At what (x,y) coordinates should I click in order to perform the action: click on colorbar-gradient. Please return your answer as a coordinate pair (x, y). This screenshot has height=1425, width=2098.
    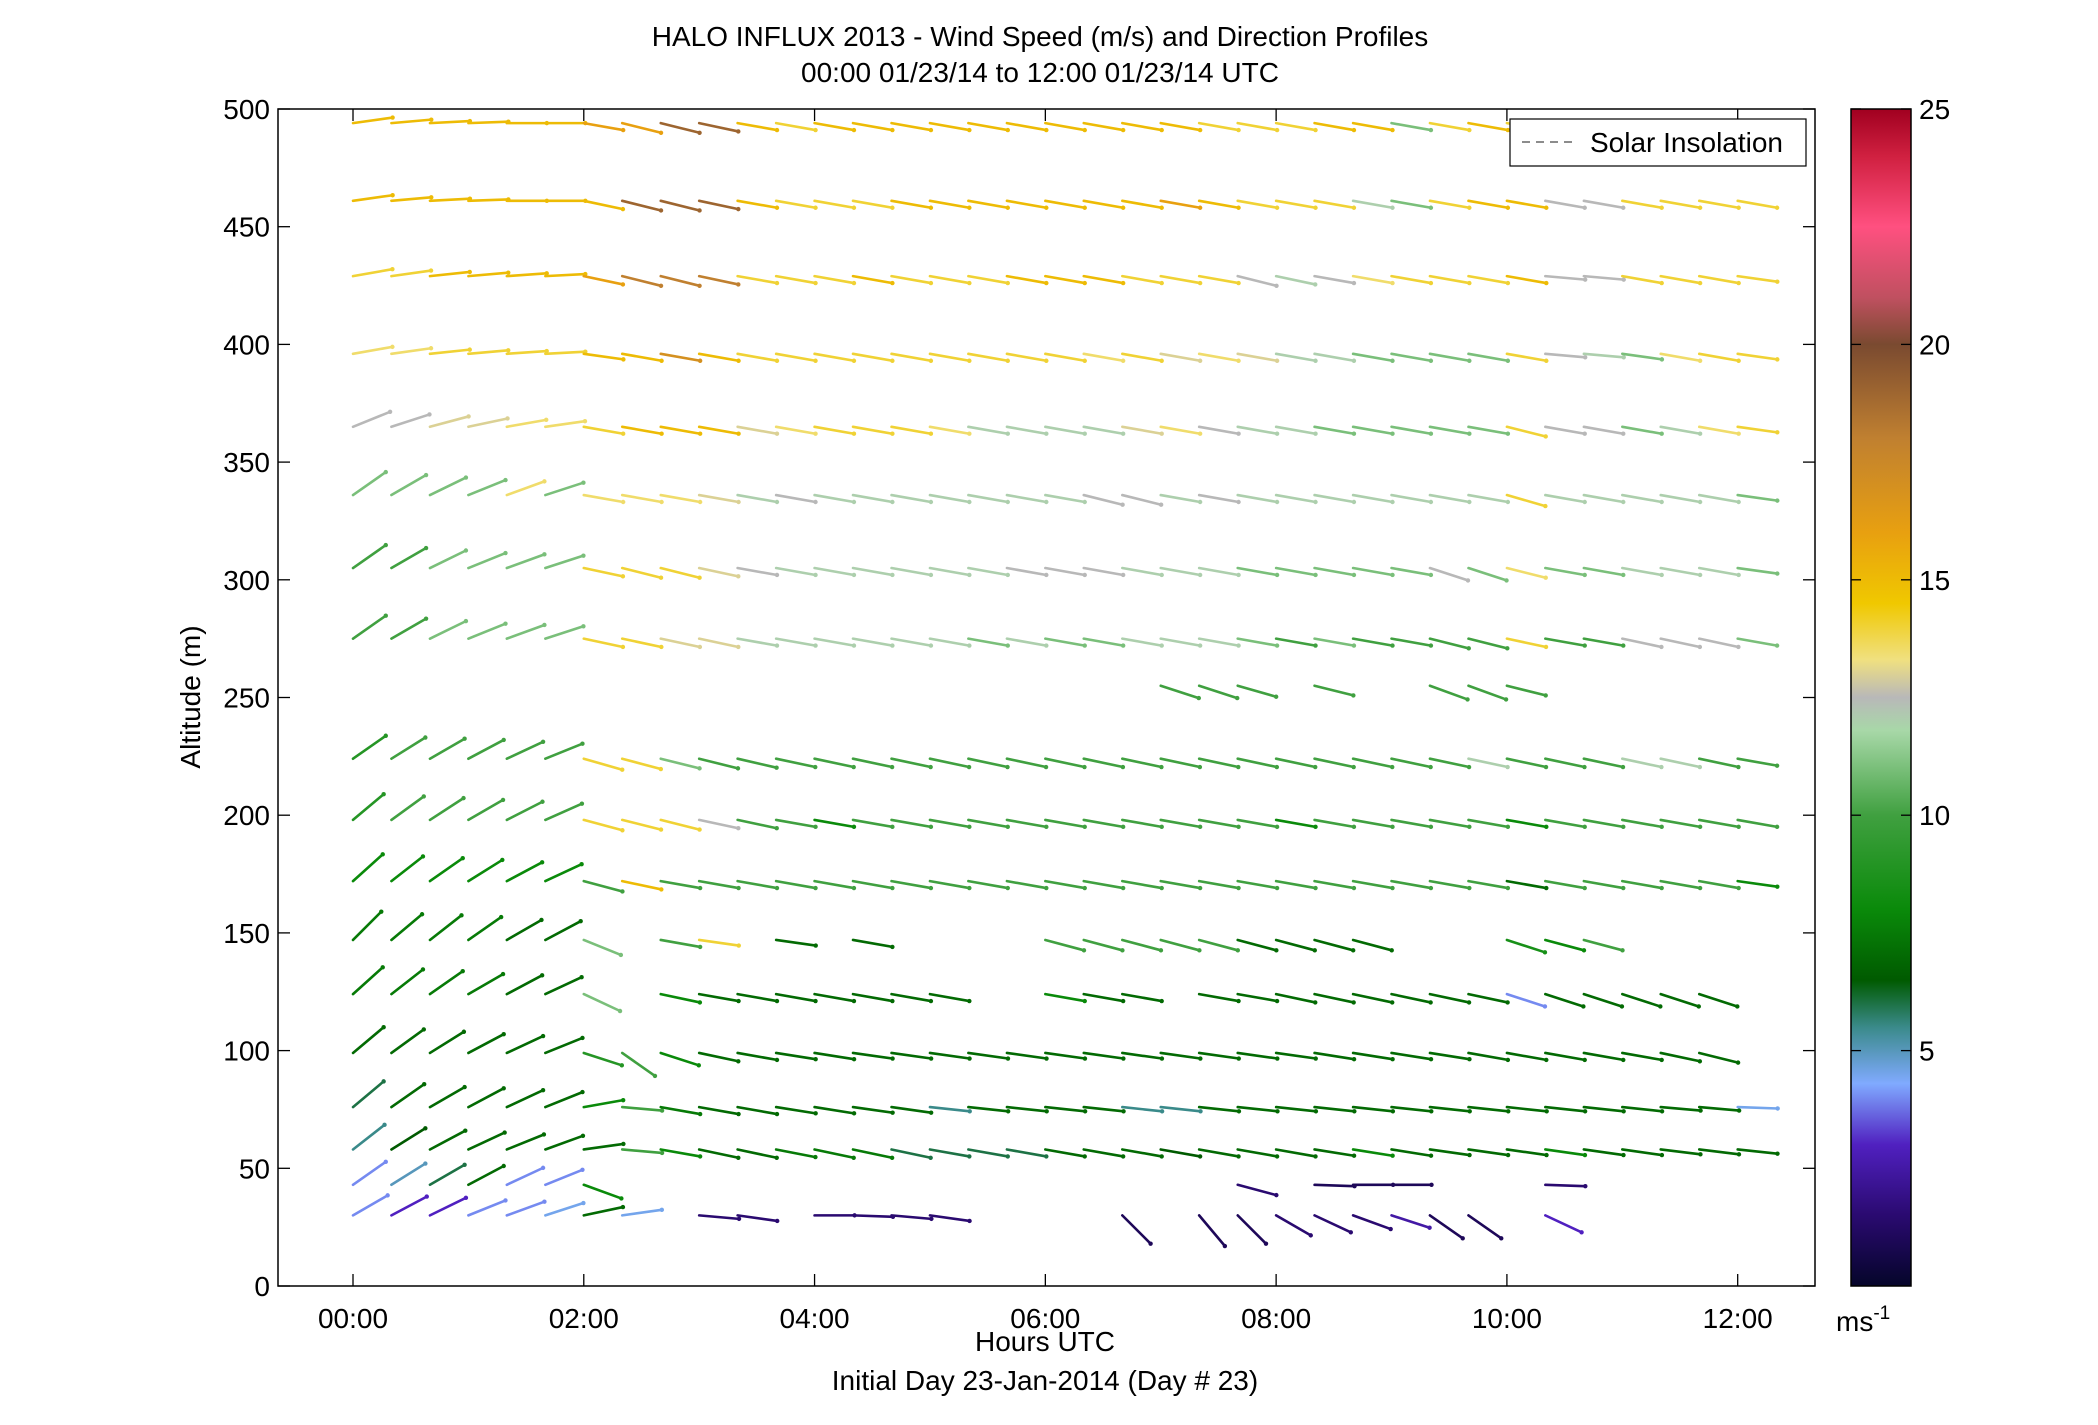
    Looking at the image, I should click on (1881, 697).